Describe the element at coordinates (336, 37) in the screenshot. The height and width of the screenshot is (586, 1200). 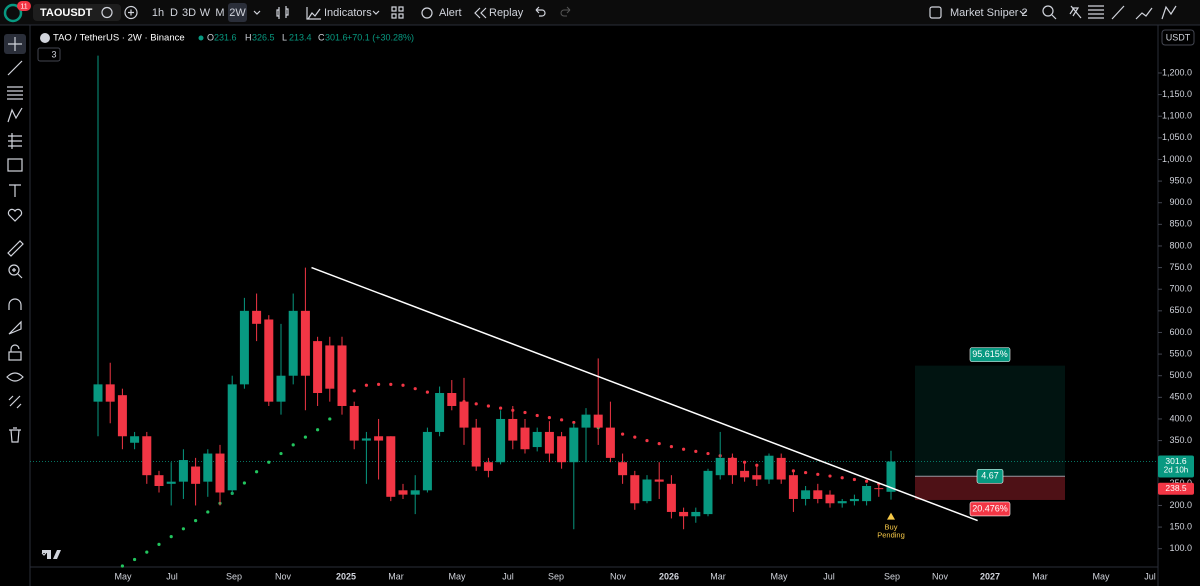
I see `ohlc-value: 301.6` at that location.